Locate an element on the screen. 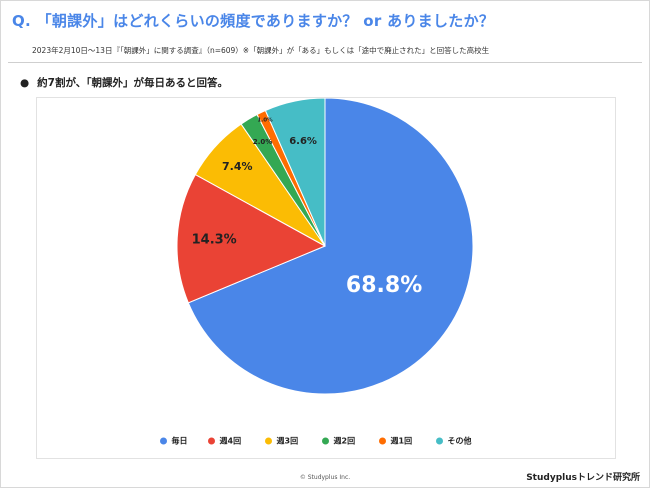  slice-data-label-3: 7.4% is located at coordinates (237, 166).